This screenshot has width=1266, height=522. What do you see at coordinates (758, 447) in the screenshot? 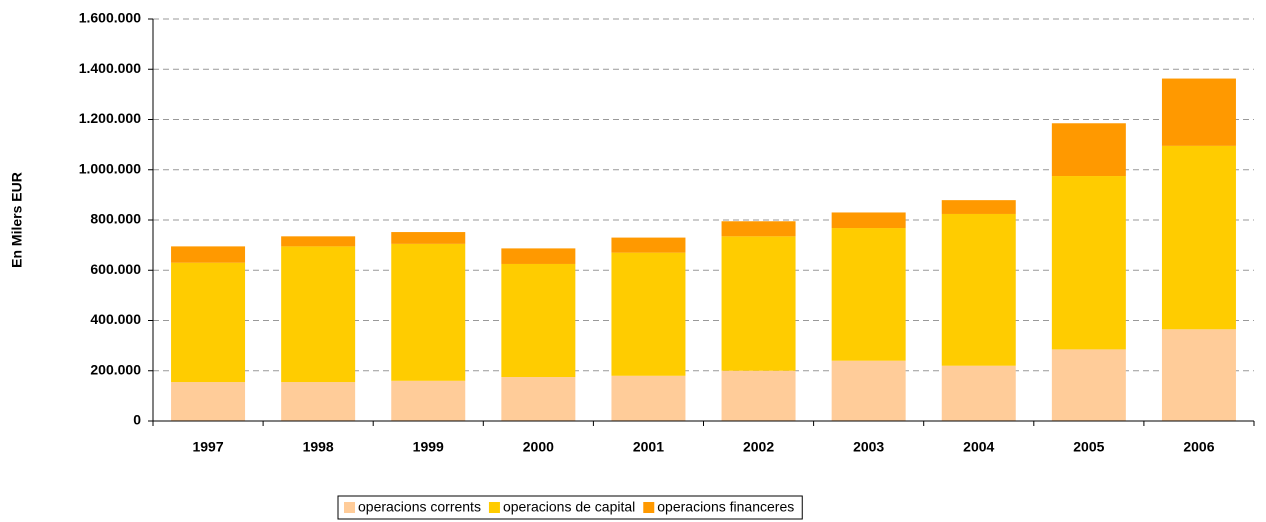
I see `x-tick-label: 2002` at bounding box center [758, 447].